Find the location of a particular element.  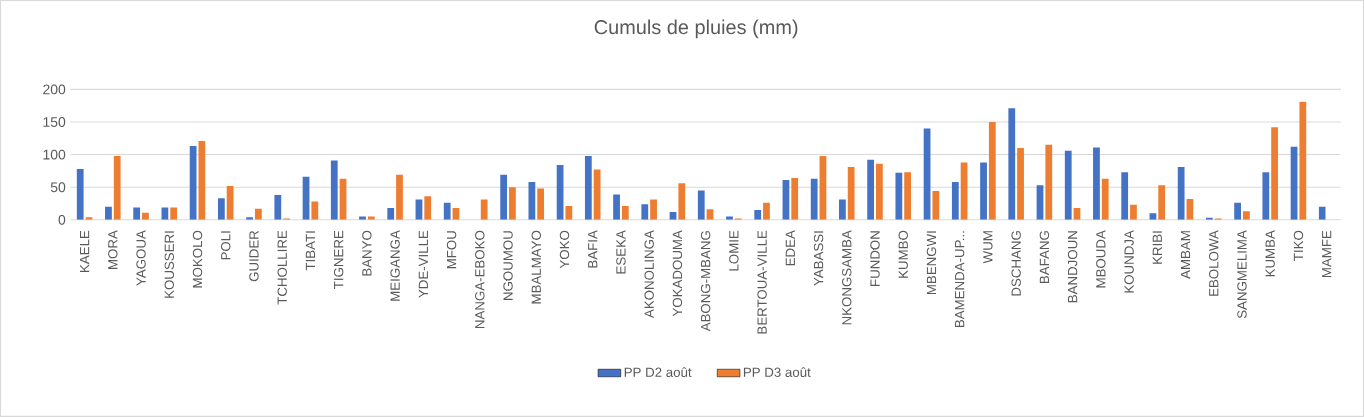

y-tick-label: 200 is located at coordinates (54, 89).